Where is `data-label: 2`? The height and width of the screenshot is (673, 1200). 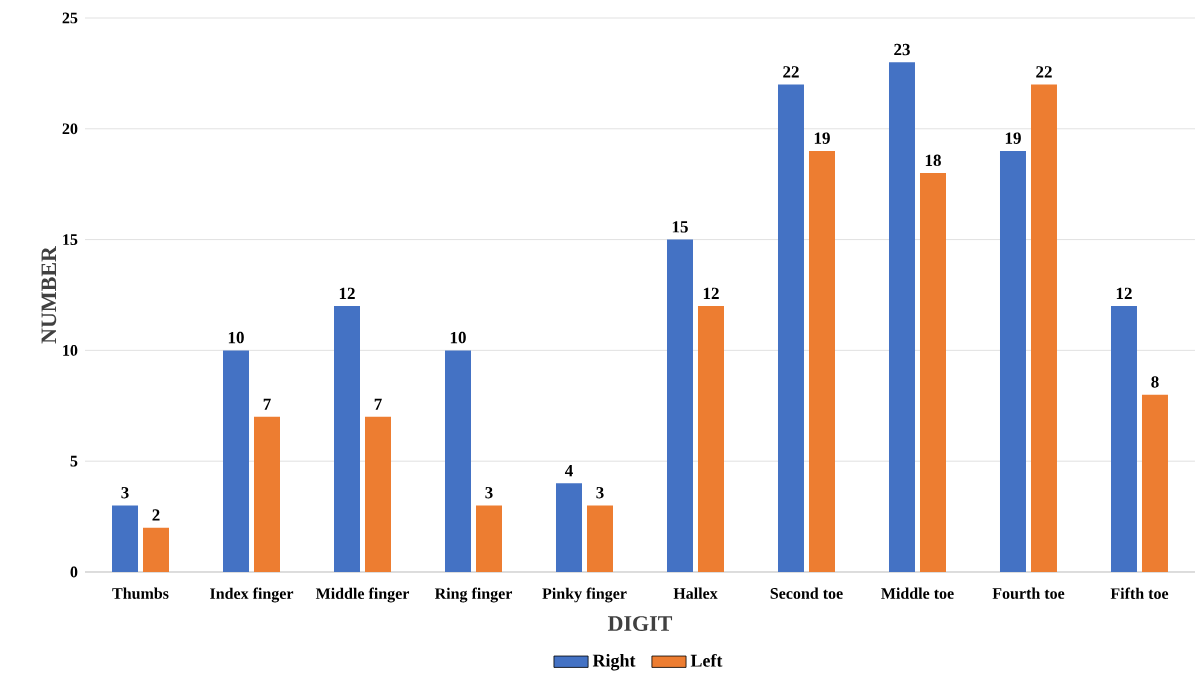
data-label: 2 is located at coordinates (156, 515).